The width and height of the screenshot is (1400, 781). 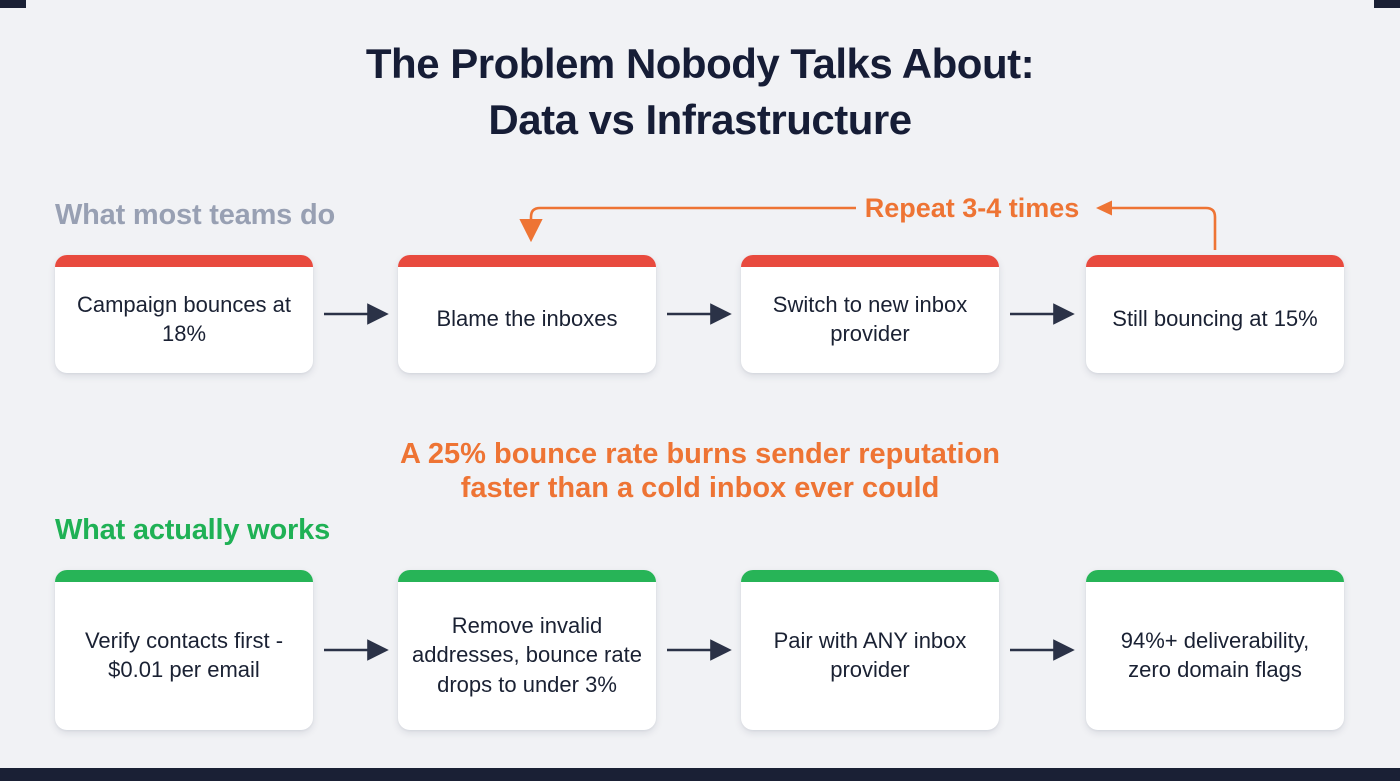 I want to click on page-title-line2: Data vs Infrastructure, so click(x=700, y=119).